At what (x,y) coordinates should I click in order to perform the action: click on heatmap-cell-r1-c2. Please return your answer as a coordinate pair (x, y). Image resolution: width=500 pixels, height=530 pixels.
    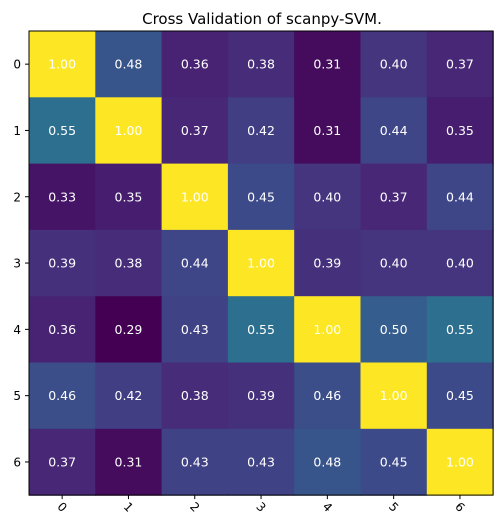
    Looking at the image, I should click on (195, 131).